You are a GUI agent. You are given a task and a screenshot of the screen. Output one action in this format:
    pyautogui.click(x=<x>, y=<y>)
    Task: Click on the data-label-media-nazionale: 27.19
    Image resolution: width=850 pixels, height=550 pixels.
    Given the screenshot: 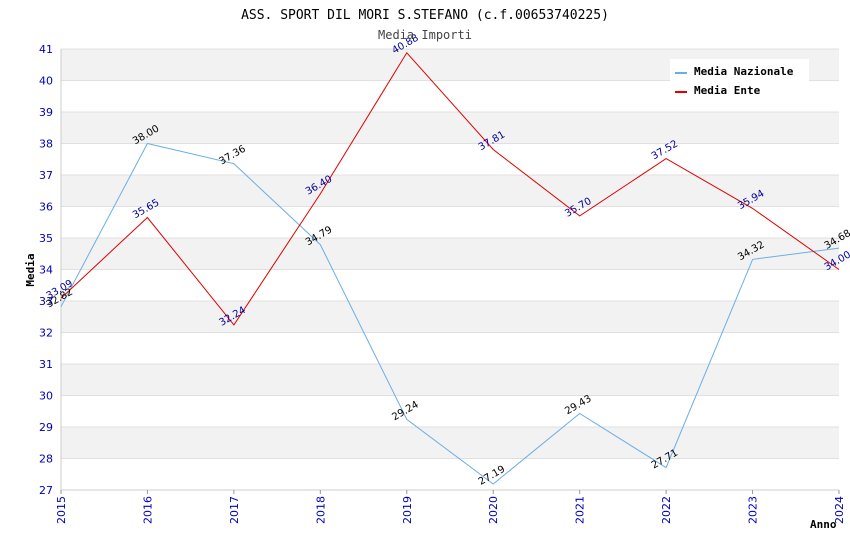 What is the action you would take?
    pyautogui.click(x=492, y=476)
    